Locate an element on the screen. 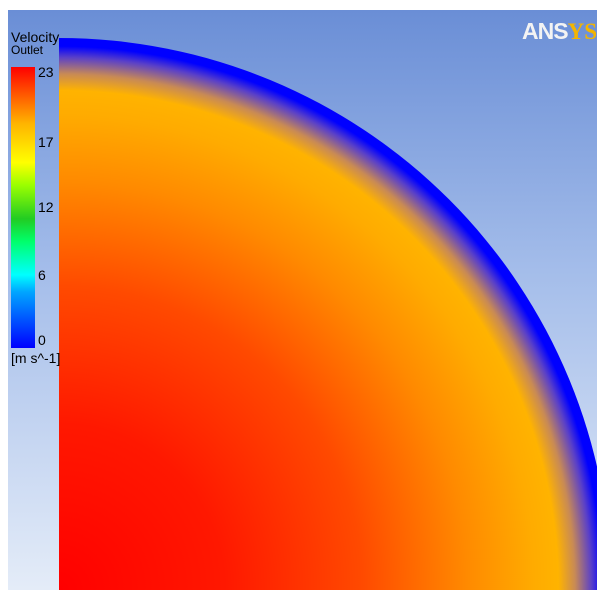  legend-title: Velocity is located at coordinates (35, 37).